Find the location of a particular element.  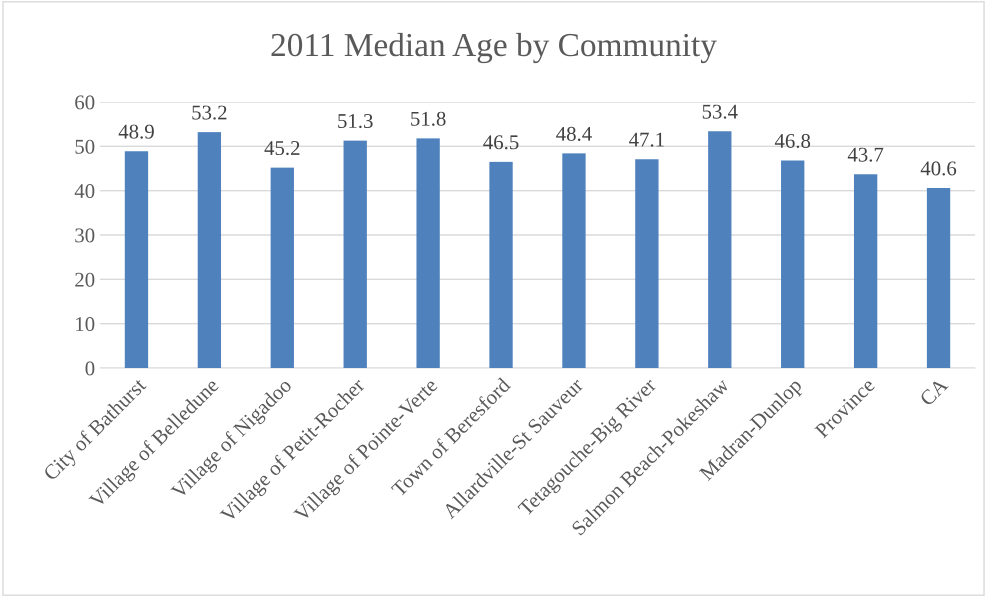

data-label: 46.8 is located at coordinates (792, 141).